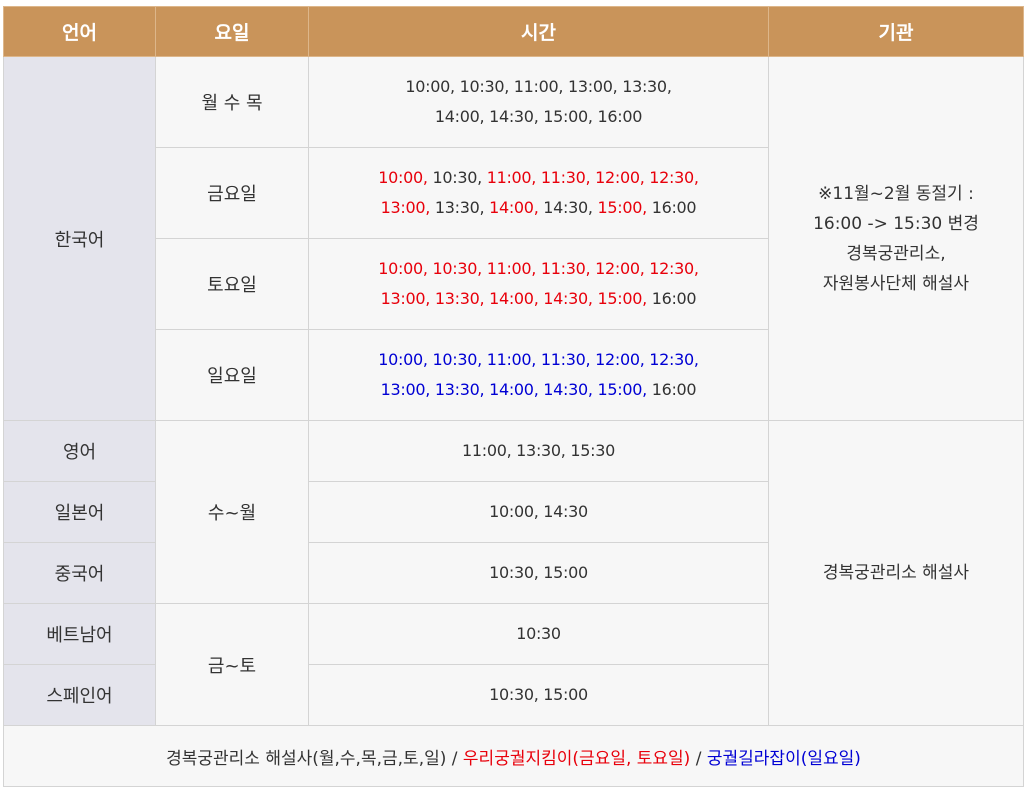  What do you see at coordinates (79, 512) in the screenshot?
I see `language-japanese: 일본어` at bounding box center [79, 512].